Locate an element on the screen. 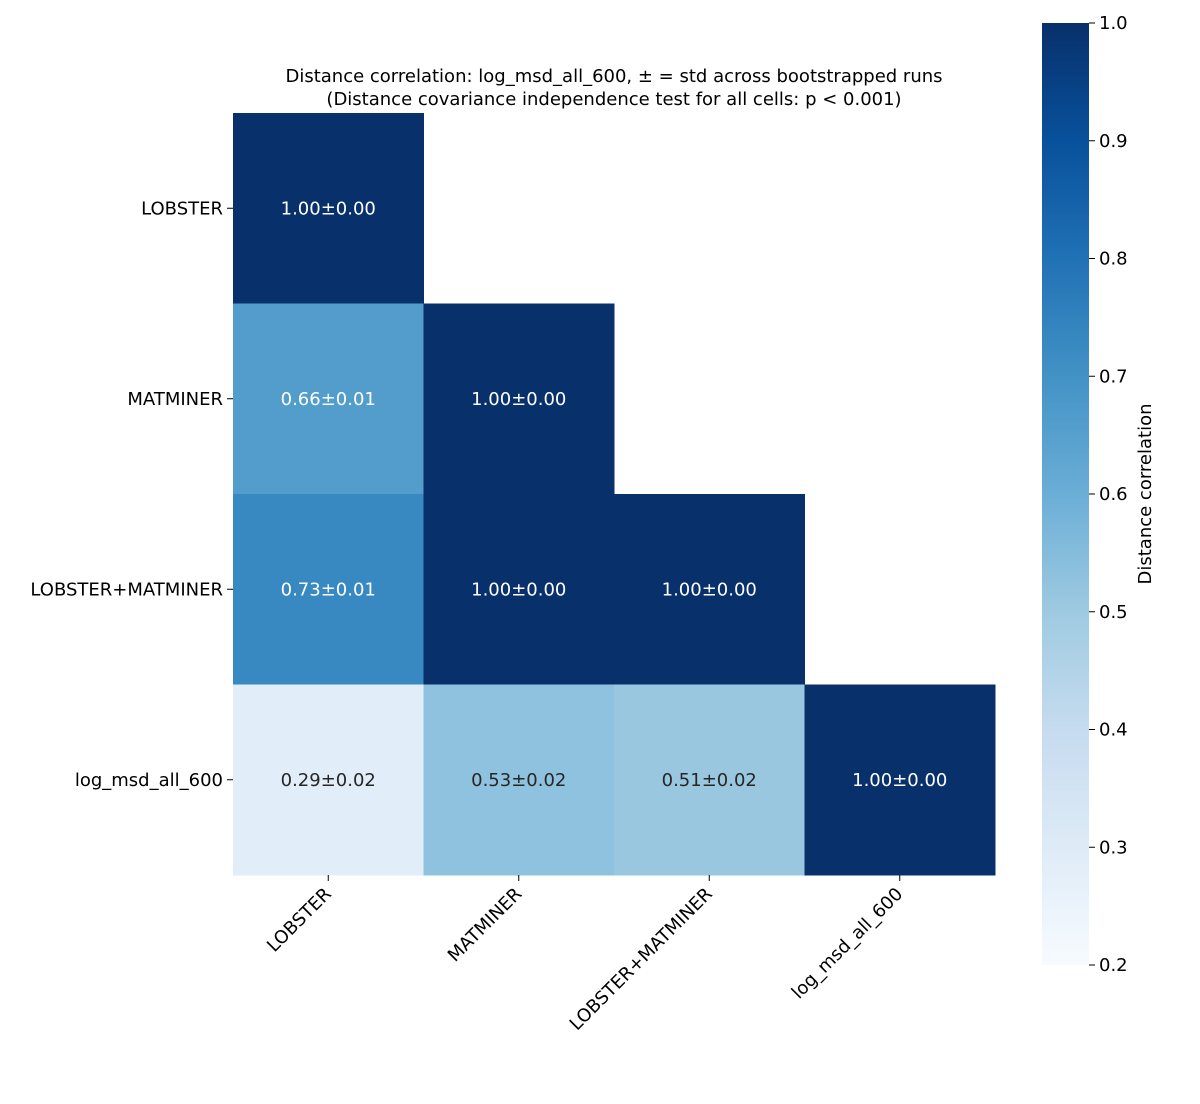  x-tick-label: LOBSTER is located at coordinates (299, 920).